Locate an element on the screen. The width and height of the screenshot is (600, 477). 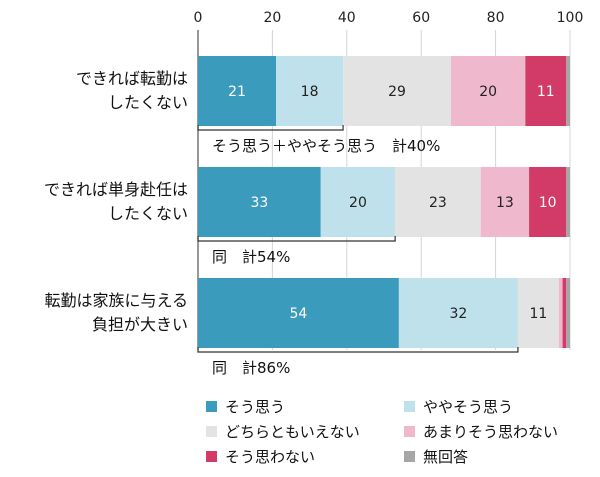
data-label: 33 is located at coordinates (259, 203).